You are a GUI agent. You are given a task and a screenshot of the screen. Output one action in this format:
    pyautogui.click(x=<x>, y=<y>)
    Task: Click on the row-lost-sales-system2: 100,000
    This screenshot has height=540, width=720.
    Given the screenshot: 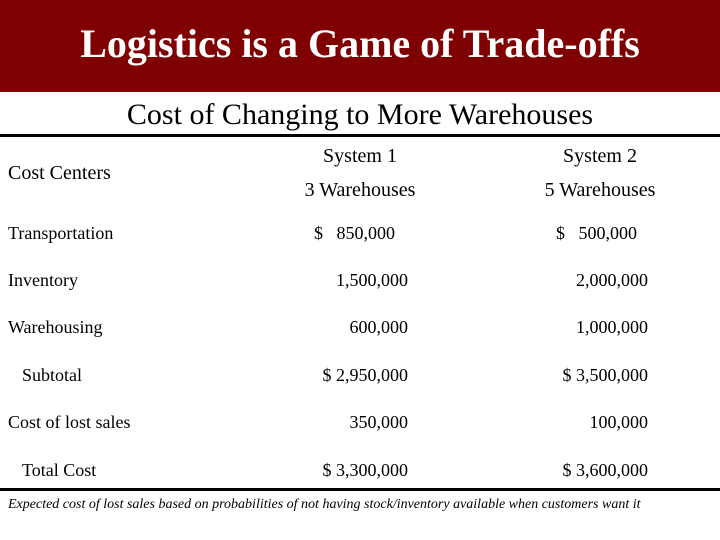 What is the action you would take?
    pyautogui.click(x=619, y=422)
    